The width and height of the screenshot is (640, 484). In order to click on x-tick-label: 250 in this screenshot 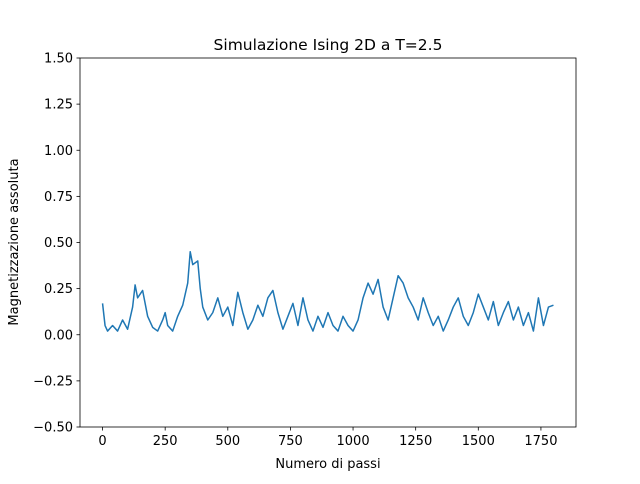, I will do `click(165, 441)`.